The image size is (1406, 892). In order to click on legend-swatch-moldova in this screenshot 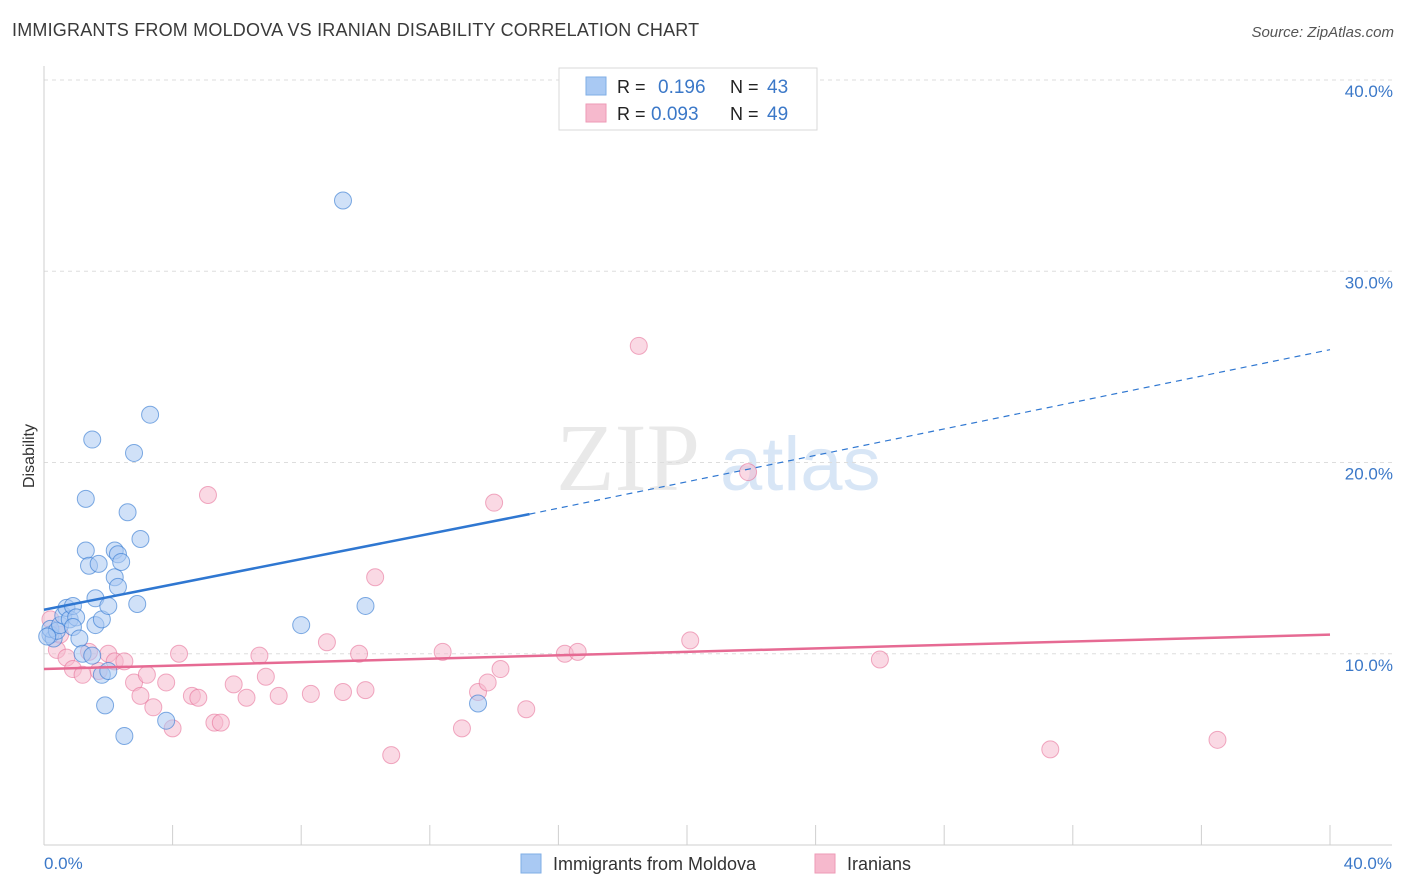, I will do `click(531, 863)`.